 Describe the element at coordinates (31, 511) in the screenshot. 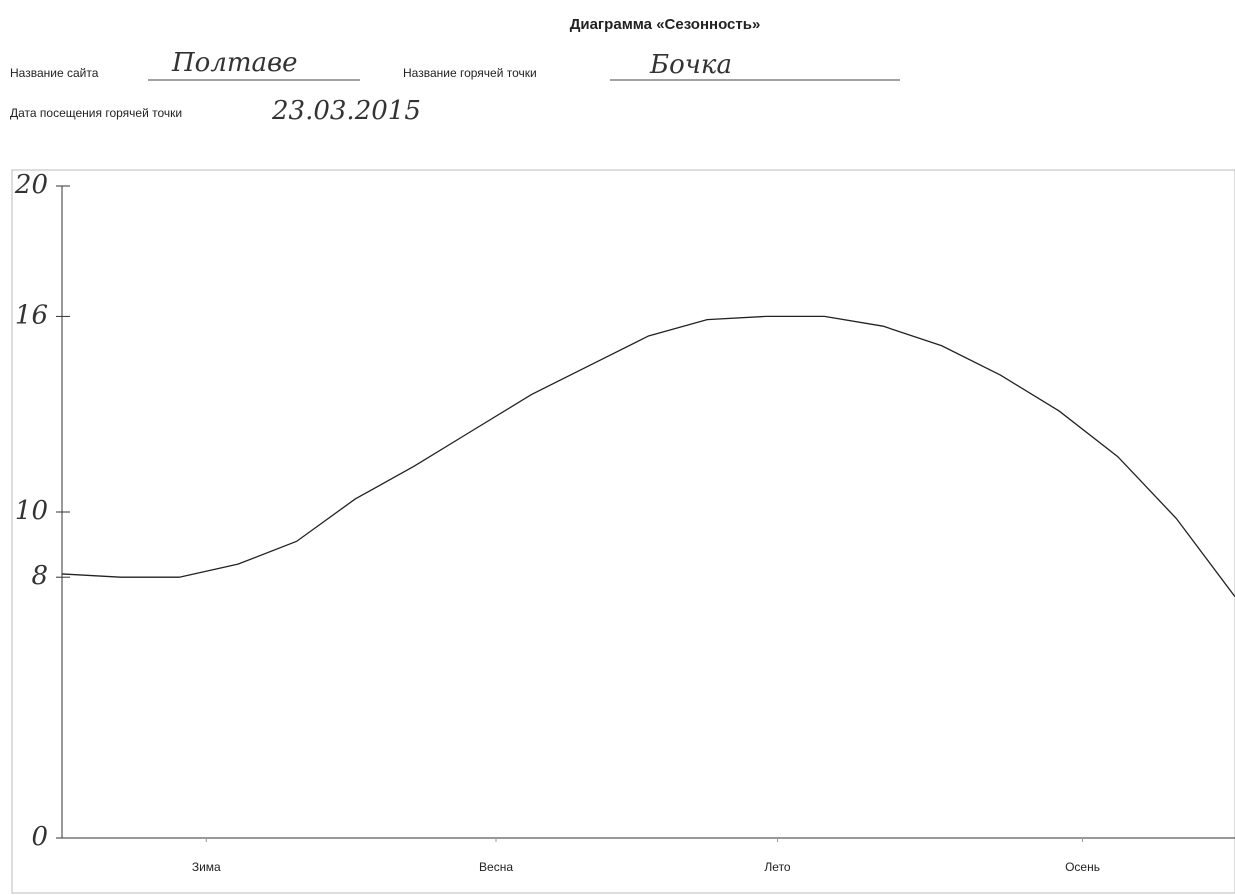

I see `y-tick-label: 10` at that location.